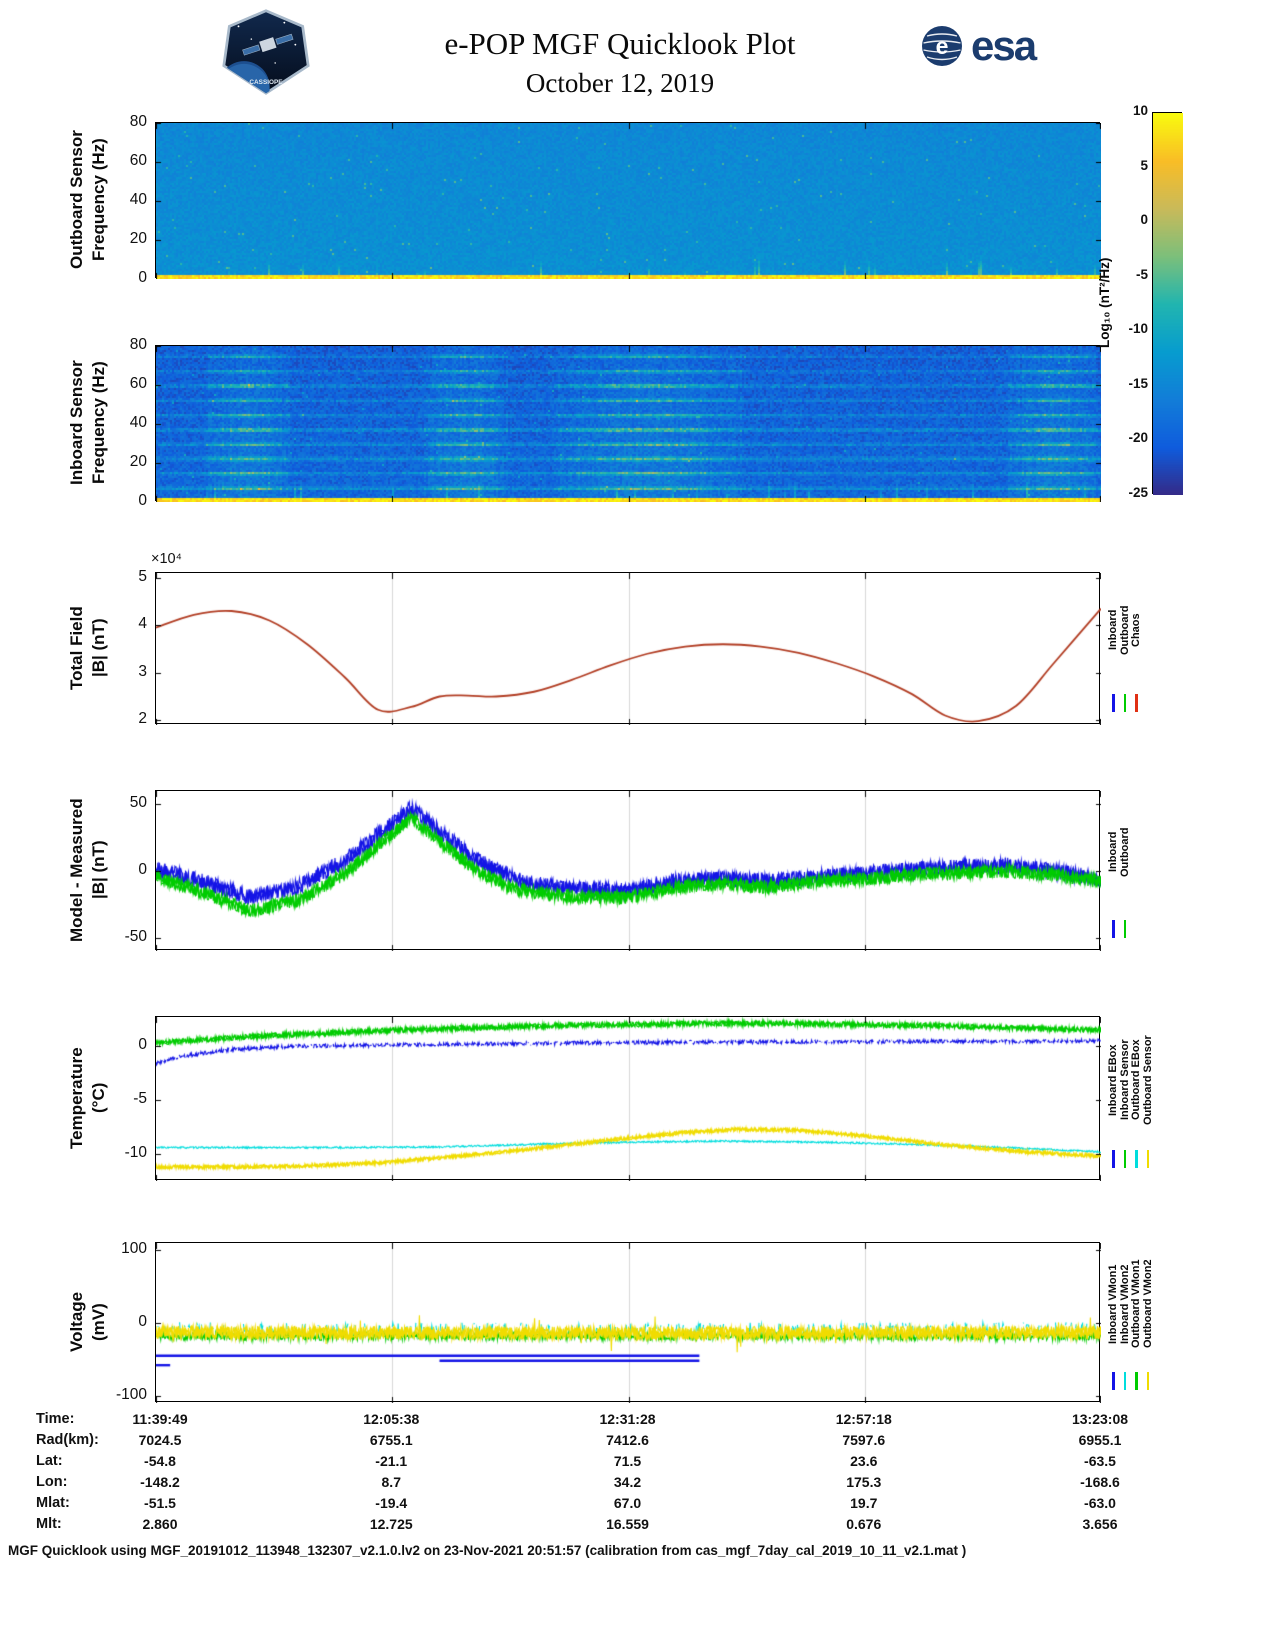 The height and width of the screenshot is (1650, 1275). What do you see at coordinates (134, 1249) in the screenshot?
I see `y-tick-label: 100` at bounding box center [134, 1249].